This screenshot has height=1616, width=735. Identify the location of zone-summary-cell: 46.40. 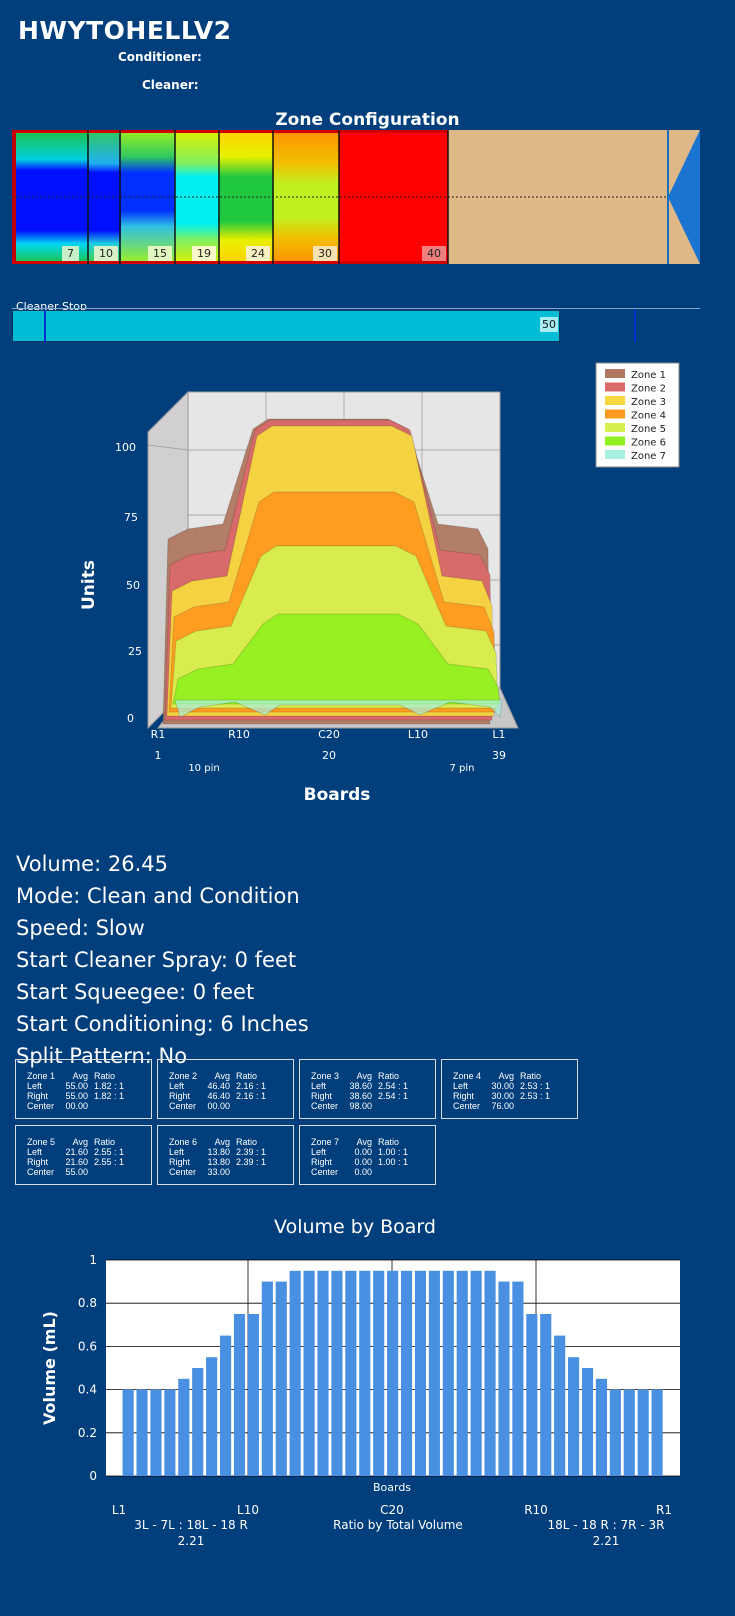
(218, 1096).